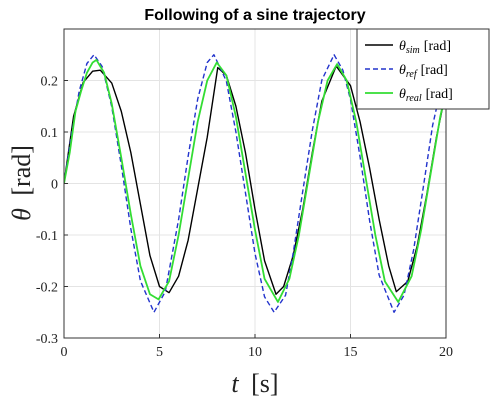 This screenshot has height=400, width=492. I want to click on y-tick-label-3: 0, so click(54, 185).